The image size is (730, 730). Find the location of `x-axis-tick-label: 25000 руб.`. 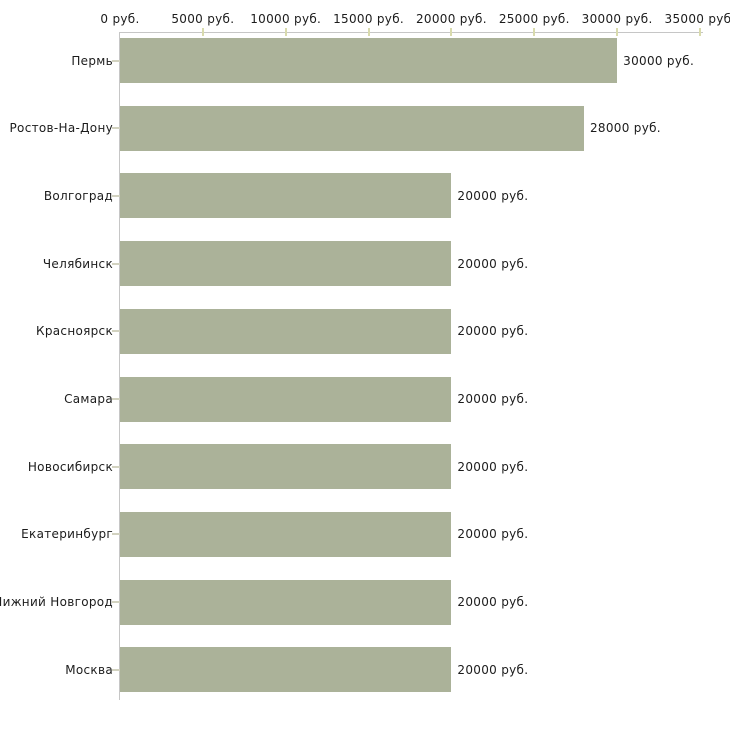

x-axis-tick-label: 25000 руб. is located at coordinates (534, 19).